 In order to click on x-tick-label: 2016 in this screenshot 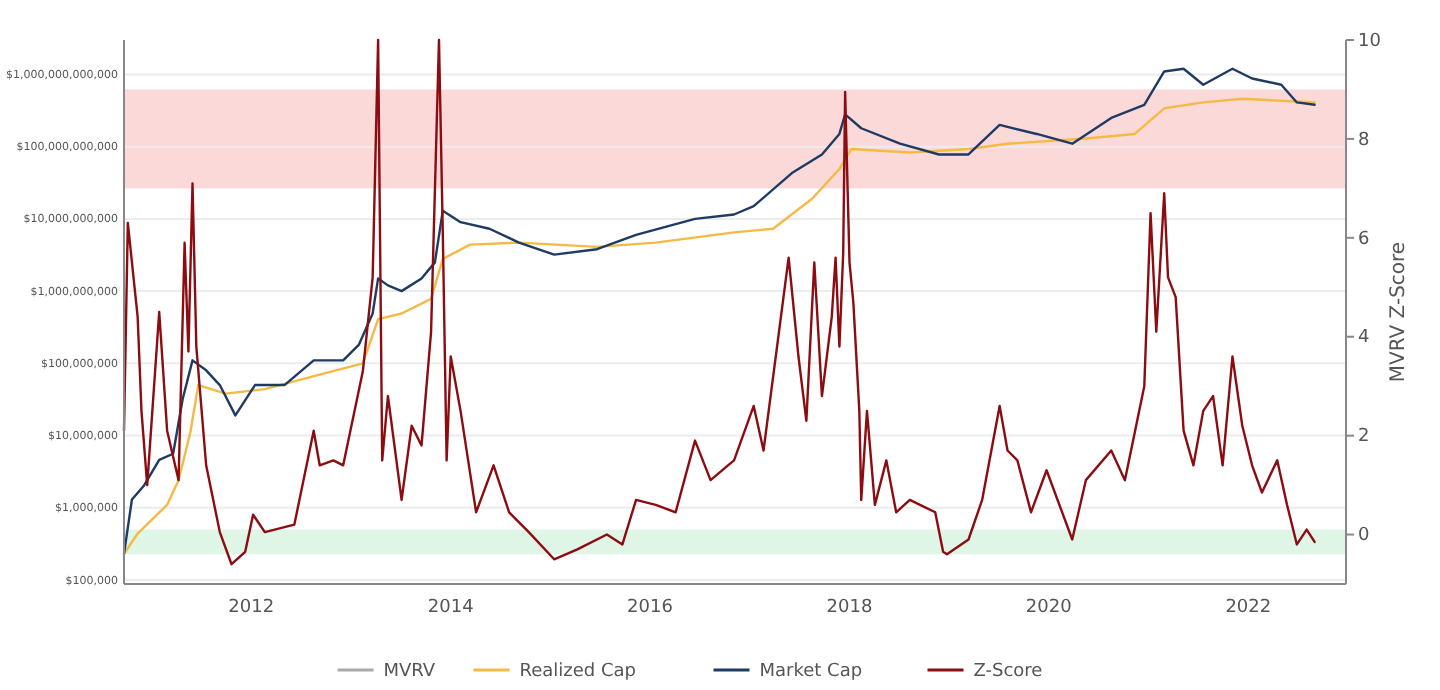, I will do `click(650, 608)`.